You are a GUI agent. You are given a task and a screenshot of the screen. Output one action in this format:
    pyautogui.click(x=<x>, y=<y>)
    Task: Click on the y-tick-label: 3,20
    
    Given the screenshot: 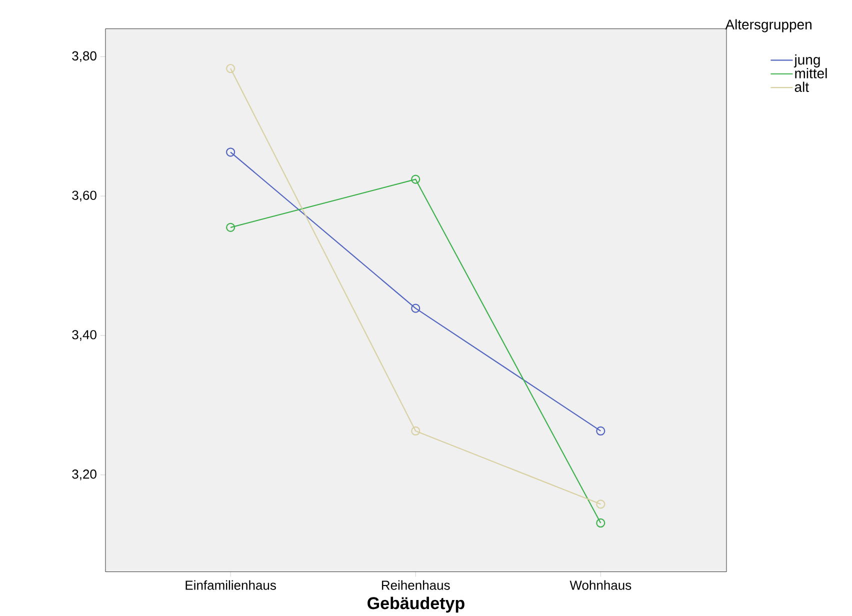 What is the action you would take?
    pyautogui.click(x=84, y=475)
    